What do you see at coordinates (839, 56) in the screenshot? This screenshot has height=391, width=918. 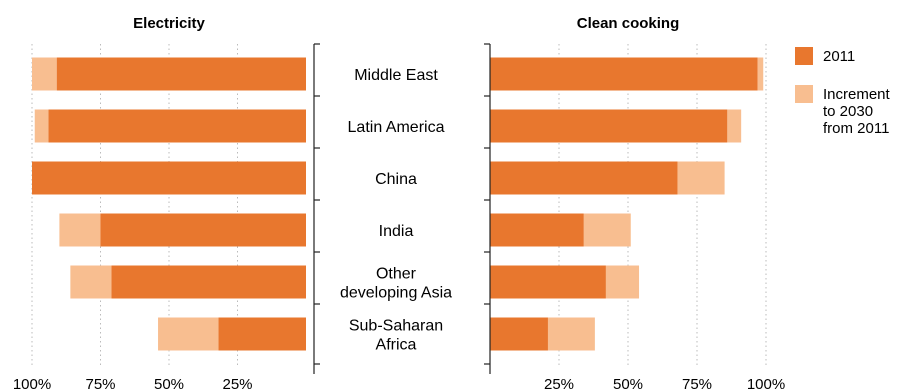 I see `legend-label: 2011` at bounding box center [839, 56].